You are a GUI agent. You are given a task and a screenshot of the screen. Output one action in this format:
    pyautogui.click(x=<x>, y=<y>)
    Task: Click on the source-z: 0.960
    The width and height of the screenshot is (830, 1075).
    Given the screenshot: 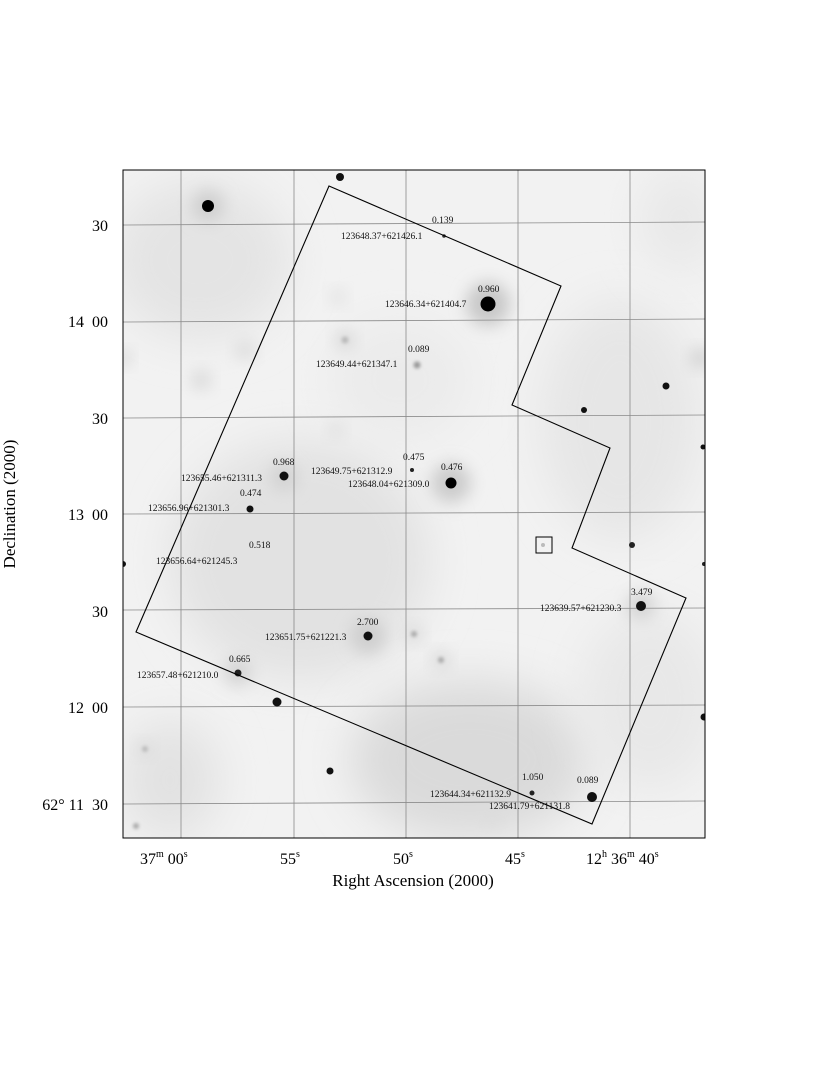 What is the action you would take?
    pyautogui.click(x=489, y=290)
    